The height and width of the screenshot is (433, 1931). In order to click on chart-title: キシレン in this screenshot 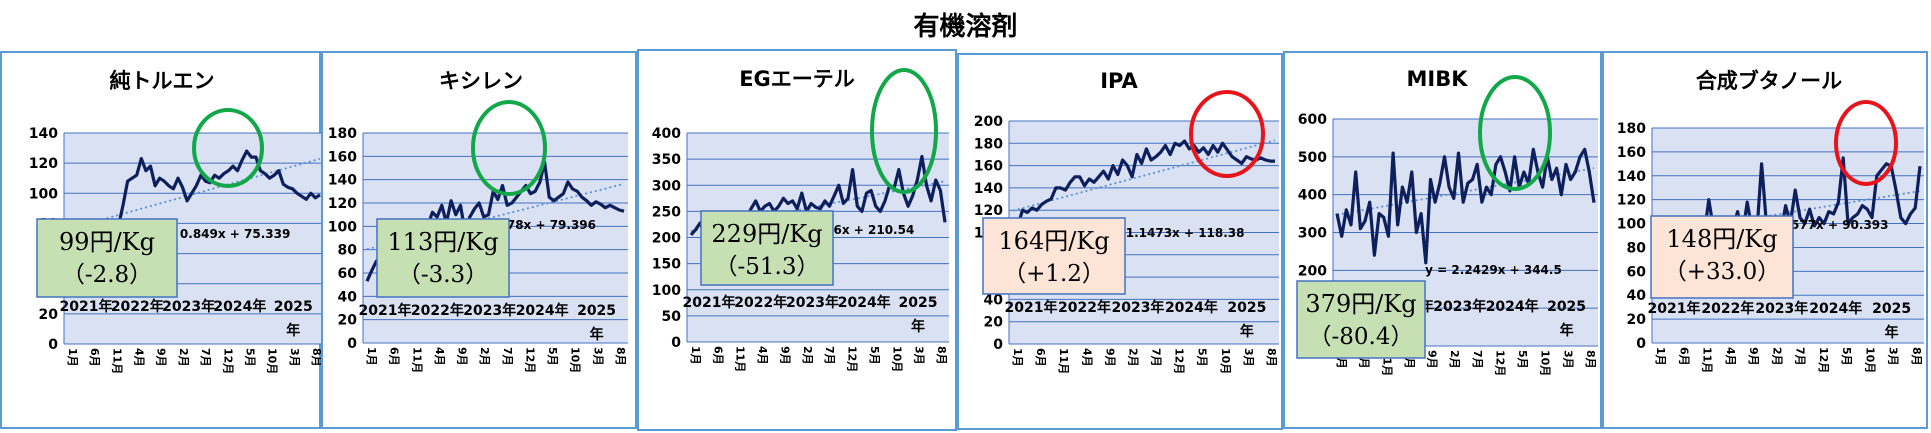, I will do `click(481, 81)`.